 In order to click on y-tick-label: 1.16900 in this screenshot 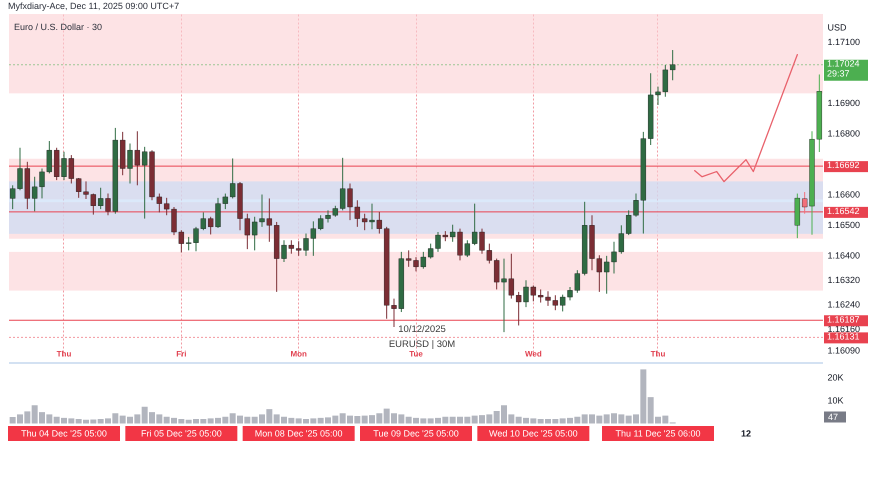, I will do `click(844, 103)`.